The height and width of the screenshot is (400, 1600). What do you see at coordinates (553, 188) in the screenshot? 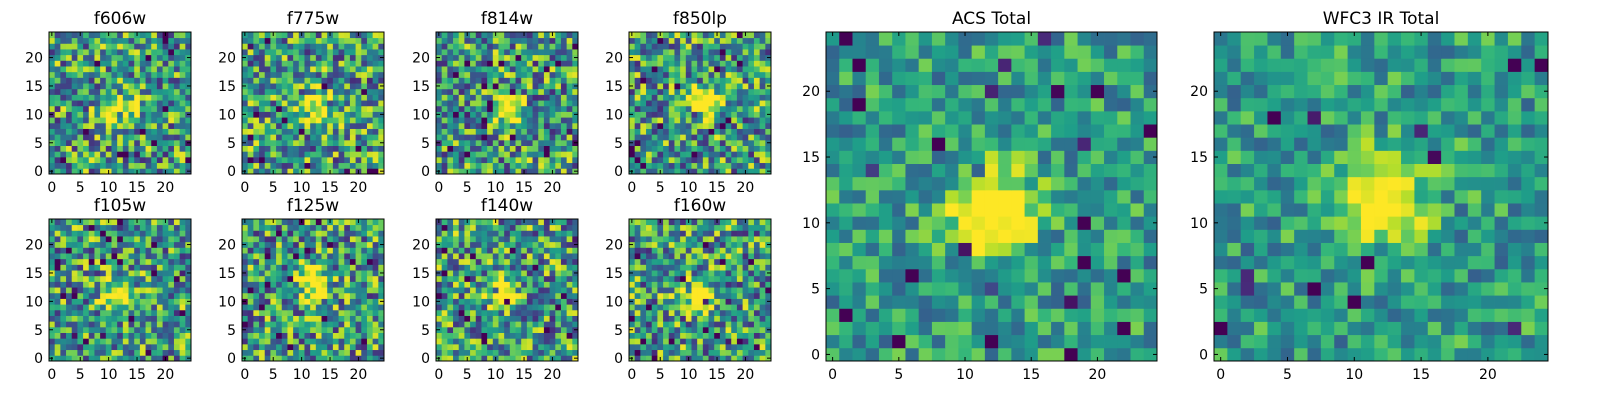
I see `x-tick-label: 20` at bounding box center [553, 188].